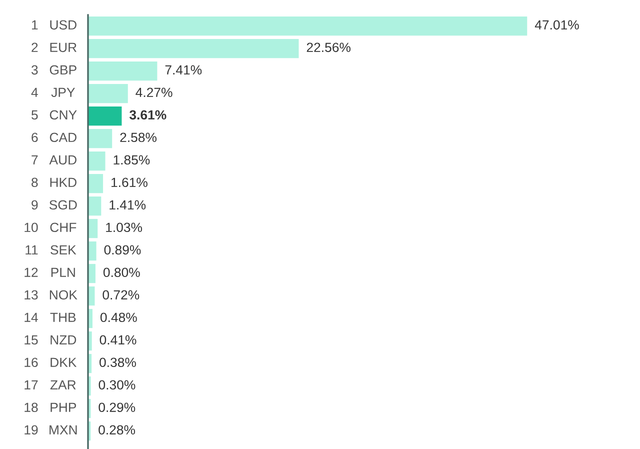  I want to click on data-label: 22.56%, so click(328, 47).